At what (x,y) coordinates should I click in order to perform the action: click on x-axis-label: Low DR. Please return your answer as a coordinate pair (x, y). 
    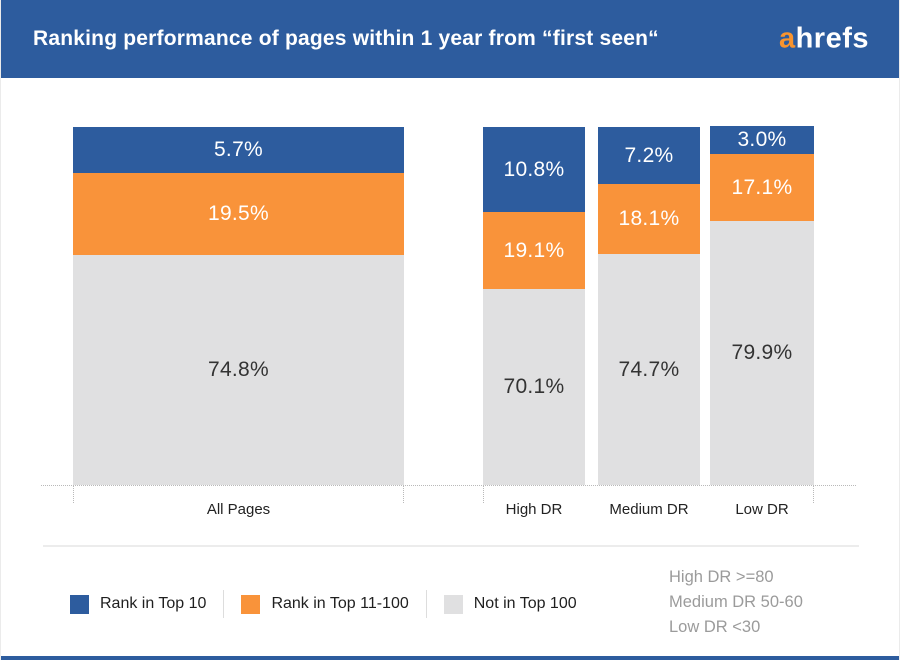
    Looking at the image, I should click on (762, 509).